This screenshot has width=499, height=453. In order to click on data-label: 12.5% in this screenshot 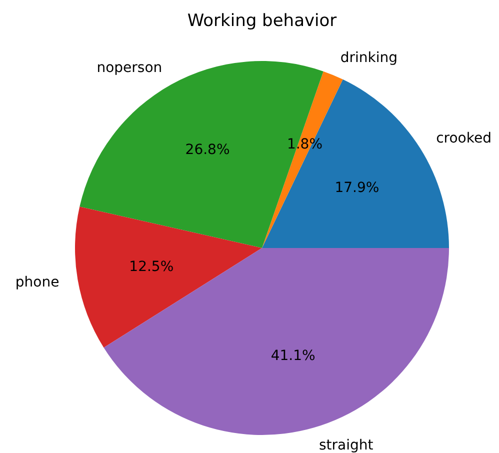, I will do `click(151, 266)`.